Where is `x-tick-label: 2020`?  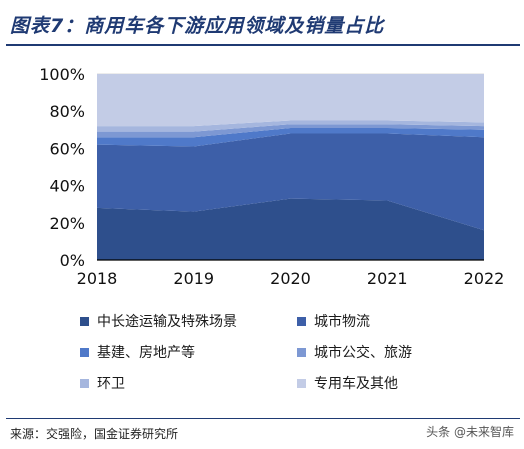 x-tick-label: 2020 is located at coordinates (290, 278).